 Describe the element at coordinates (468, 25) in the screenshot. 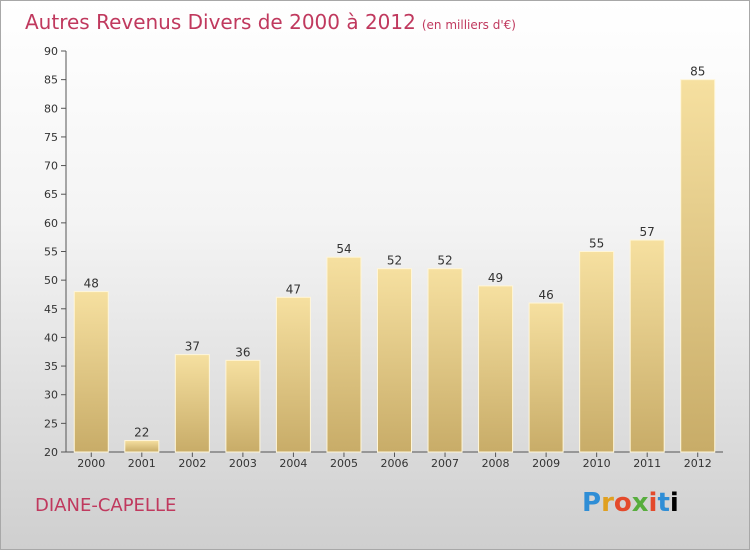

I see `title-unit: (en milliers d'€)` at that location.